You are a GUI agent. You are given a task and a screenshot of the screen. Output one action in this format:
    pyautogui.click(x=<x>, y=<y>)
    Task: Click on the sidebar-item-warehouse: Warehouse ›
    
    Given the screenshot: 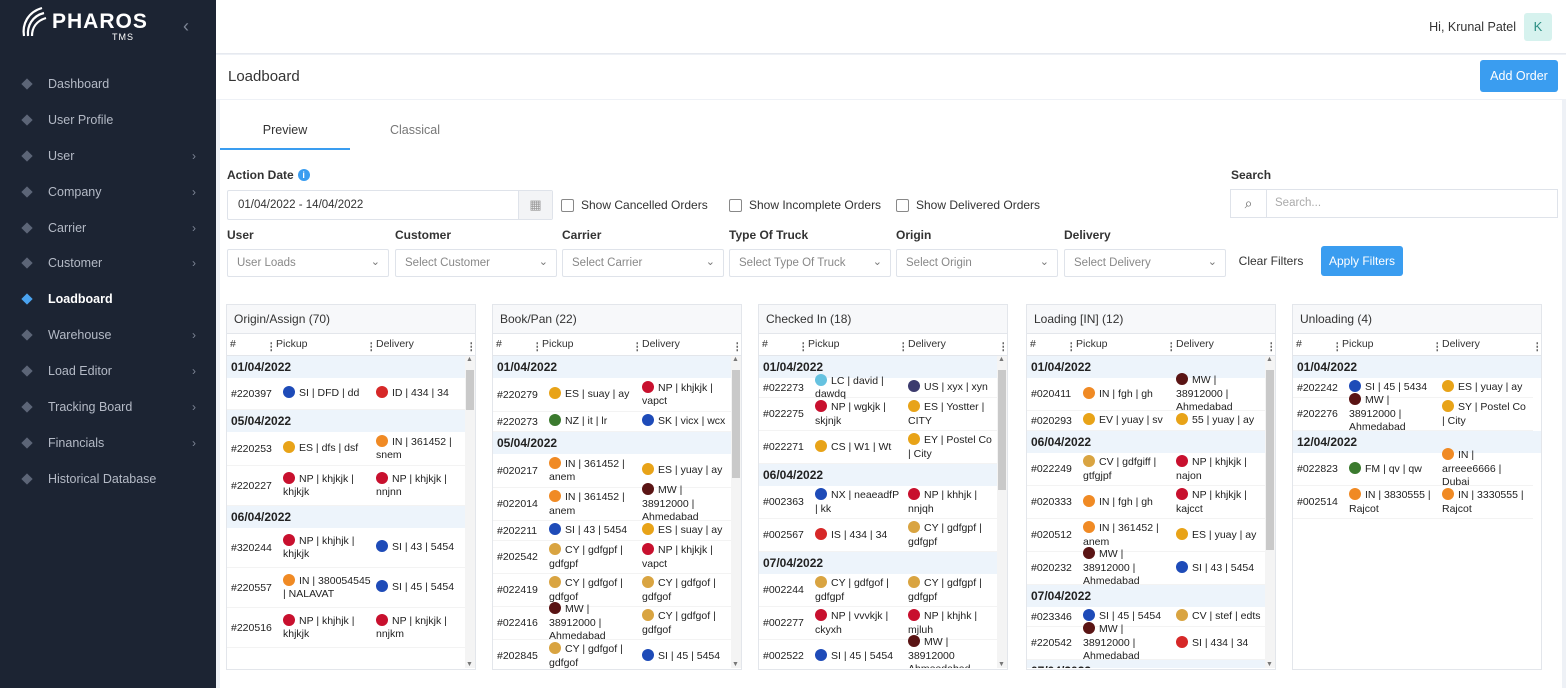 What is the action you would take?
    pyautogui.click(x=108, y=335)
    